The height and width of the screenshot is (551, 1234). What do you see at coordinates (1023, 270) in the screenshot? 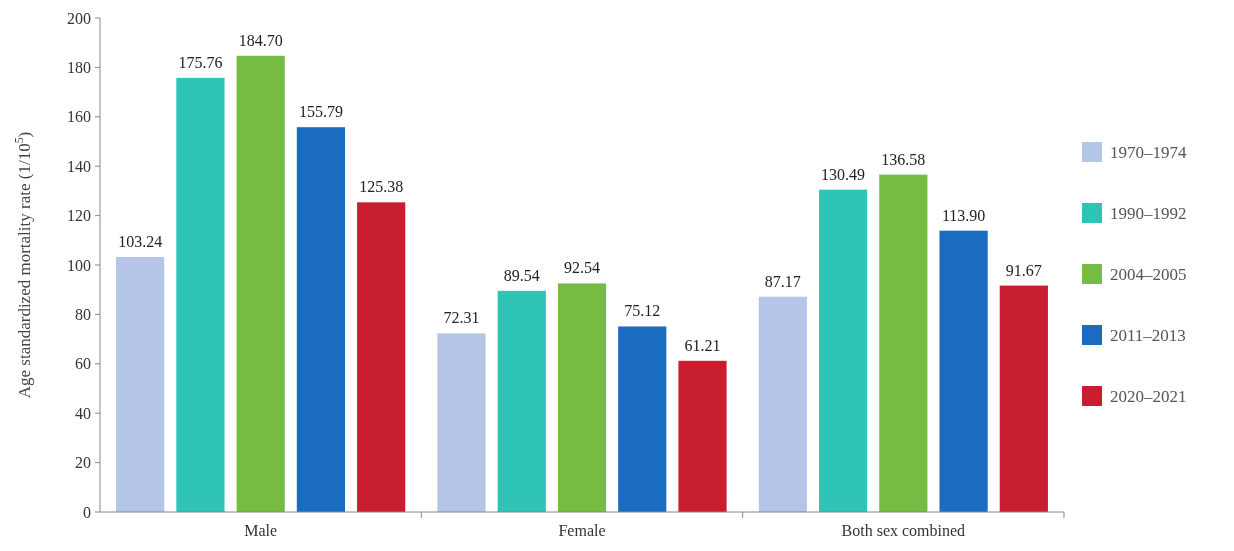
I see `data-label: 91.67` at bounding box center [1023, 270].